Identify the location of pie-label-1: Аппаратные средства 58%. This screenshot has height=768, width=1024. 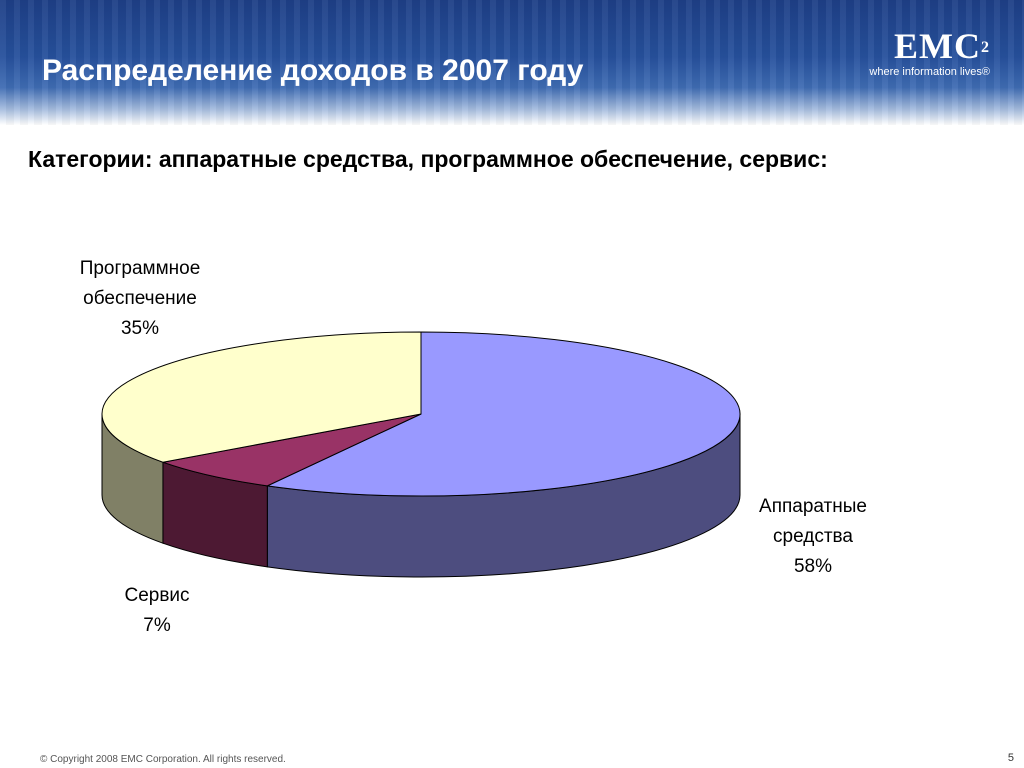
(813, 536).